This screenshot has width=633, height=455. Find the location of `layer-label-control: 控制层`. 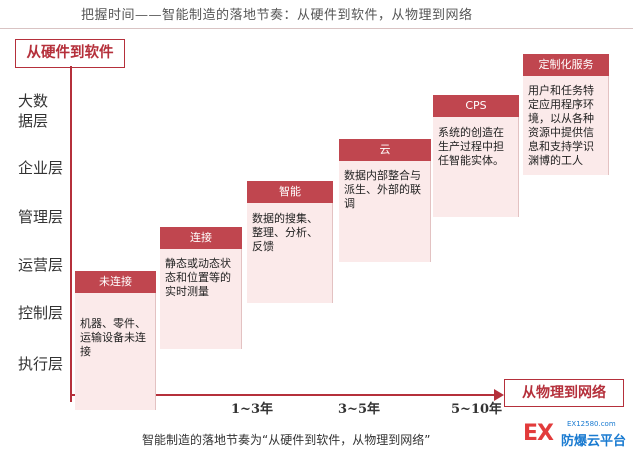

layer-label-control: 控制层 is located at coordinates (41, 313).